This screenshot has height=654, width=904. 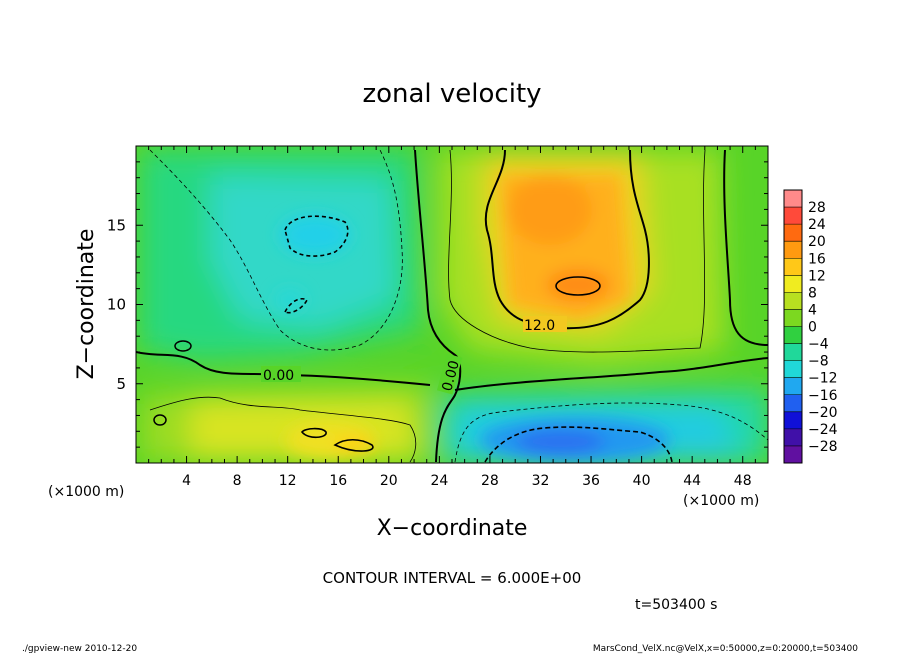 I want to click on x-tick-label: 4, so click(x=186, y=481).